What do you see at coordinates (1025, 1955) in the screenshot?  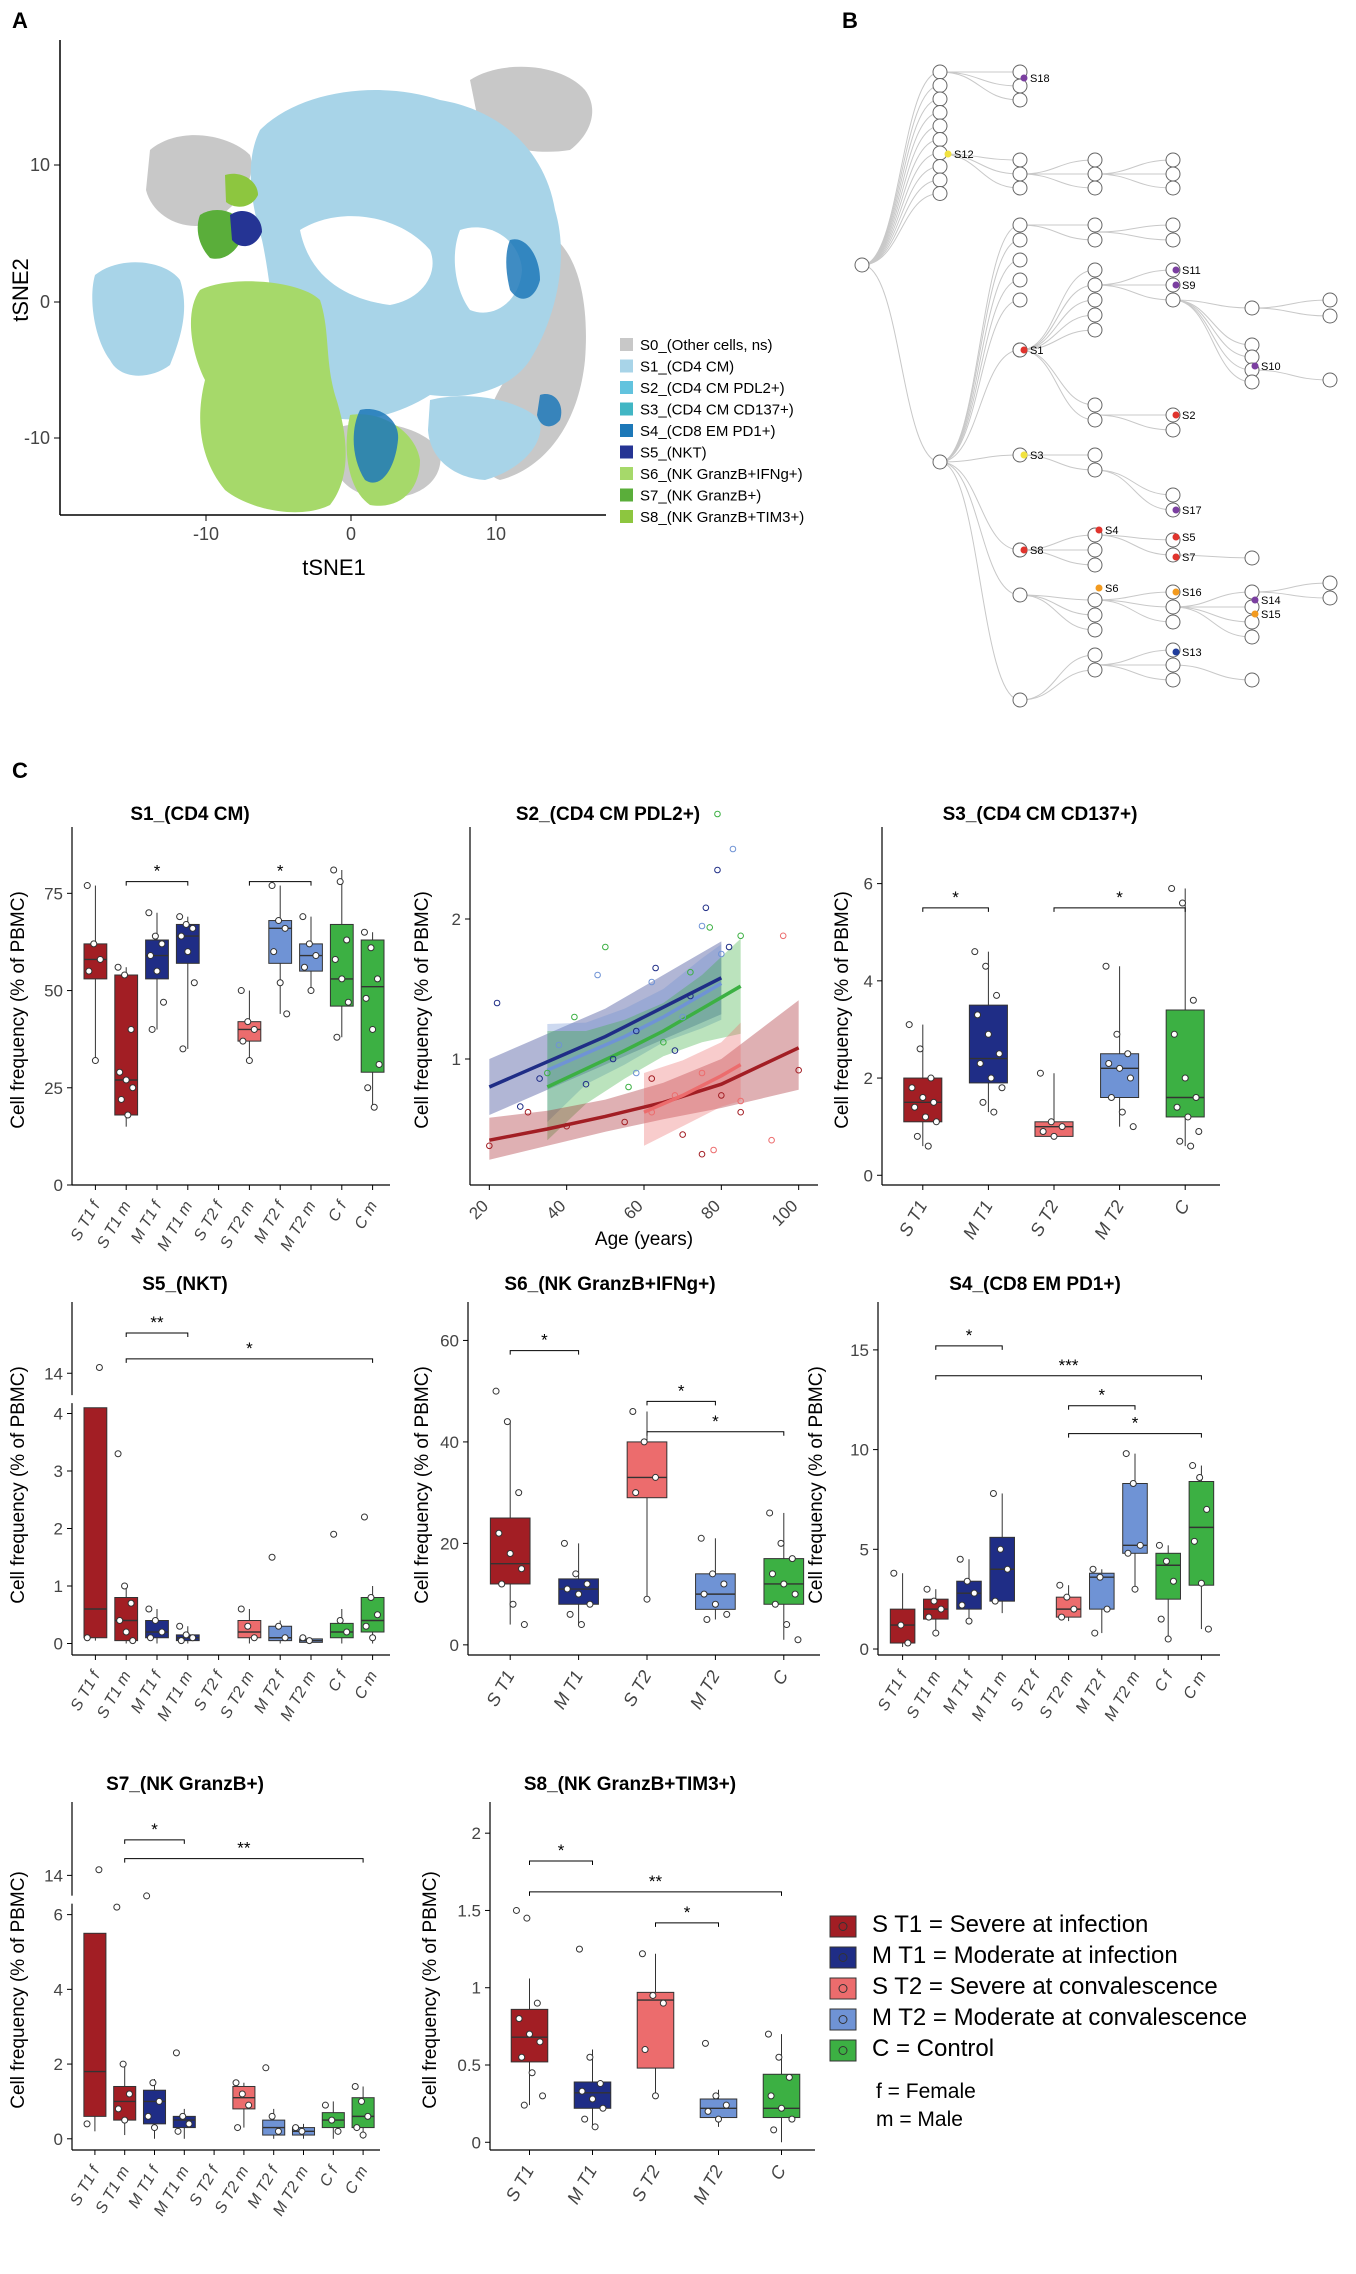 I see `legend-label: M T1 = Moderate at infection` at bounding box center [1025, 1955].